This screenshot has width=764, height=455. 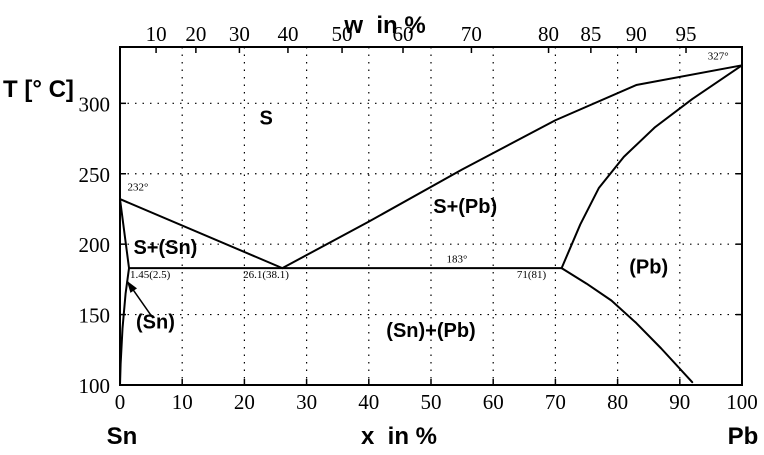 I want to click on curve-liquidus-left, so click(x=201, y=234).